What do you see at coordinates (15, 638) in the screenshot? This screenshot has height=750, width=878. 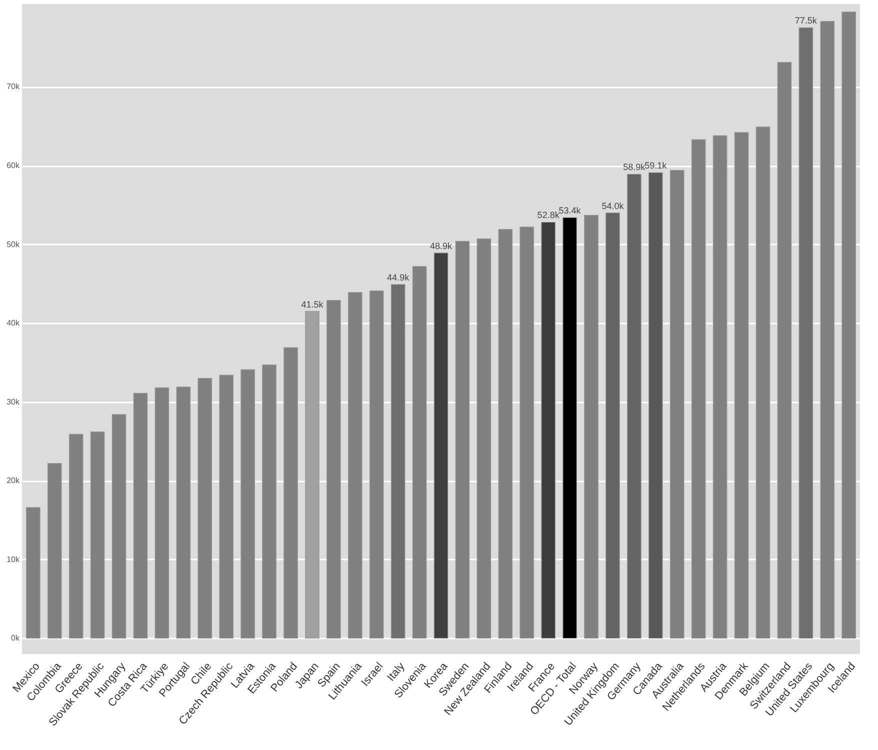 I see `y-tick-label: 0k` at bounding box center [15, 638].